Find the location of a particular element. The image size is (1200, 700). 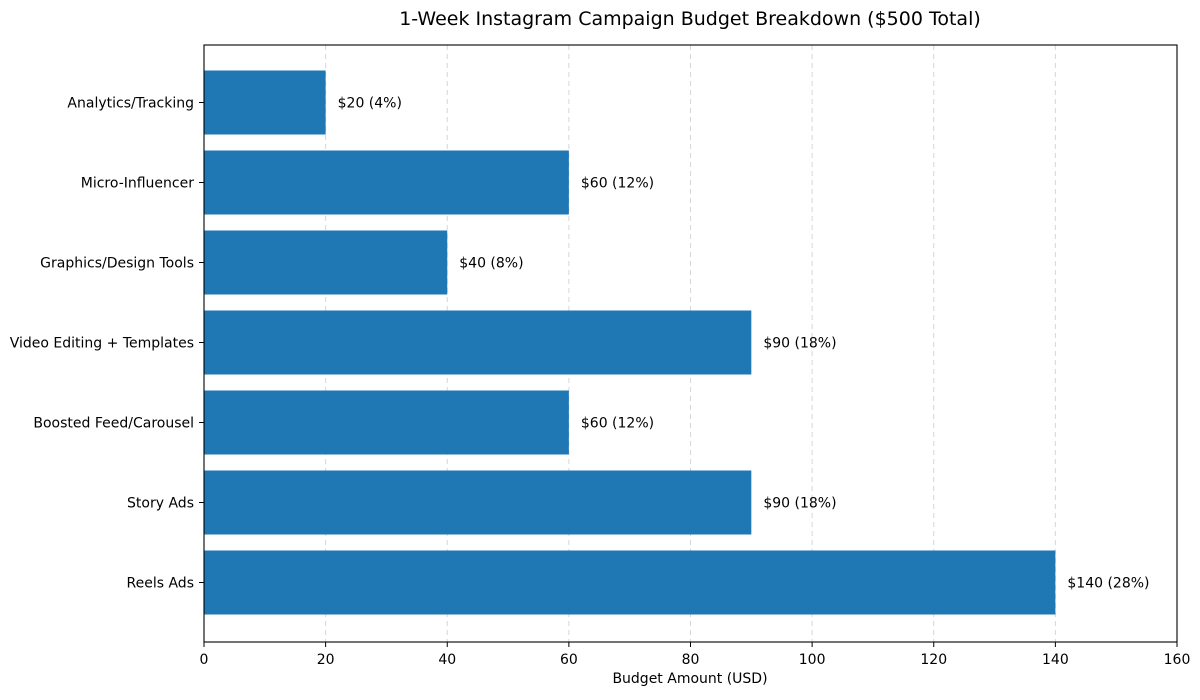

x-tick-label: 0 is located at coordinates (204, 660).